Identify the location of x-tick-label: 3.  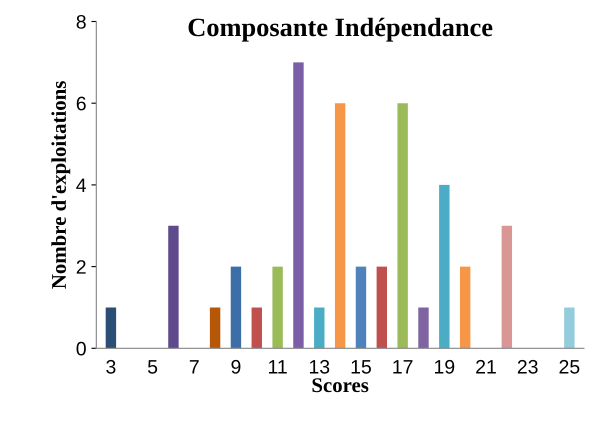
(111, 367).